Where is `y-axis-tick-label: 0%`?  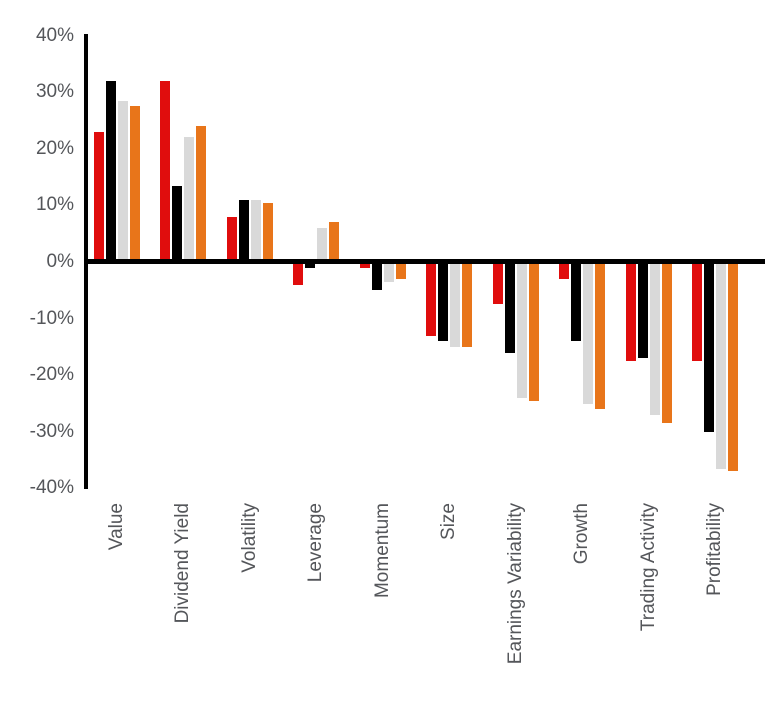 y-axis-tick-label: 0% is located at coordinates (60, 261).